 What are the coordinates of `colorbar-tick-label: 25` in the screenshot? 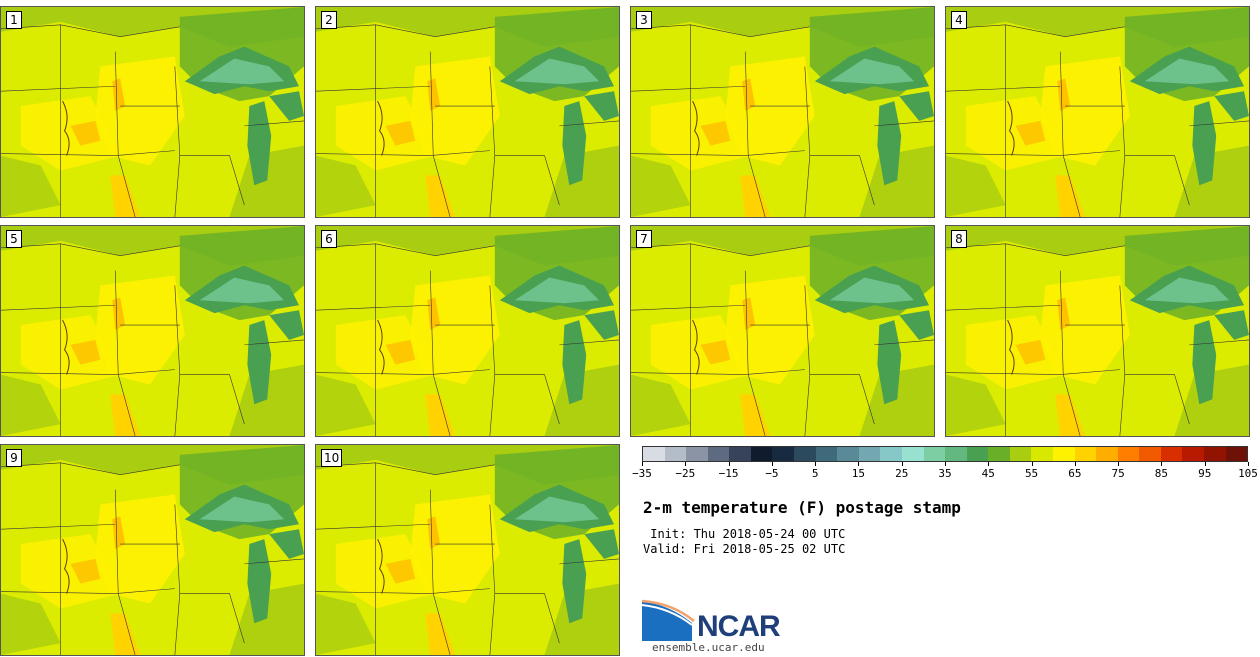 It's located at (902, 473).